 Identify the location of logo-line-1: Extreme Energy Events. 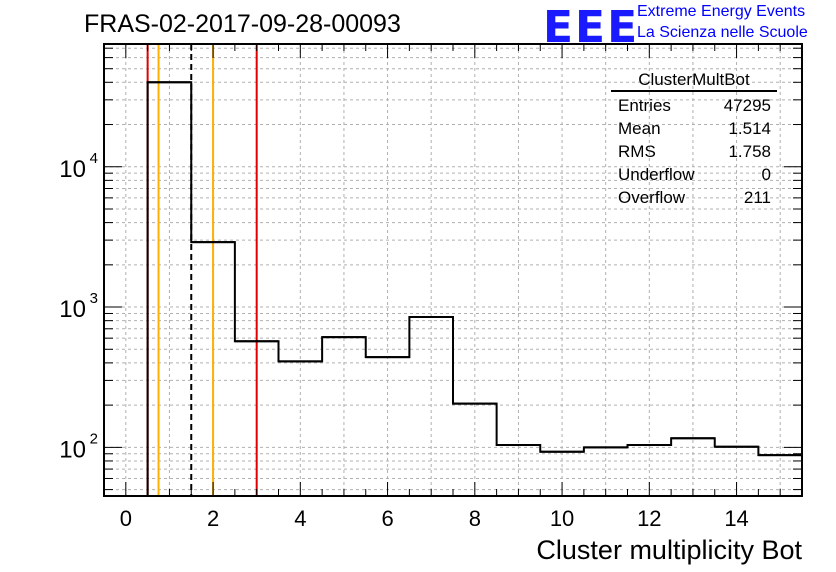
(721, 11).